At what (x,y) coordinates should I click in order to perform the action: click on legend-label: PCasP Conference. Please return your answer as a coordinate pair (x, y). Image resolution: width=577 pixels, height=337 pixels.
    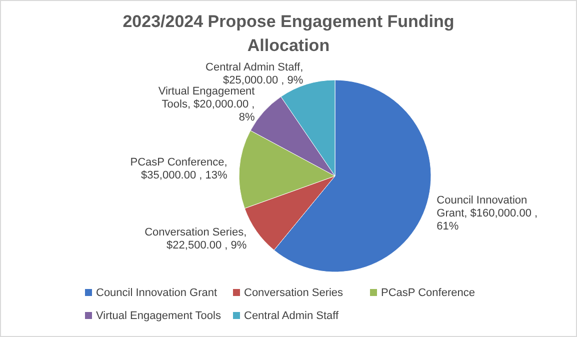
    Looking at the image, I should click on (428, 293).